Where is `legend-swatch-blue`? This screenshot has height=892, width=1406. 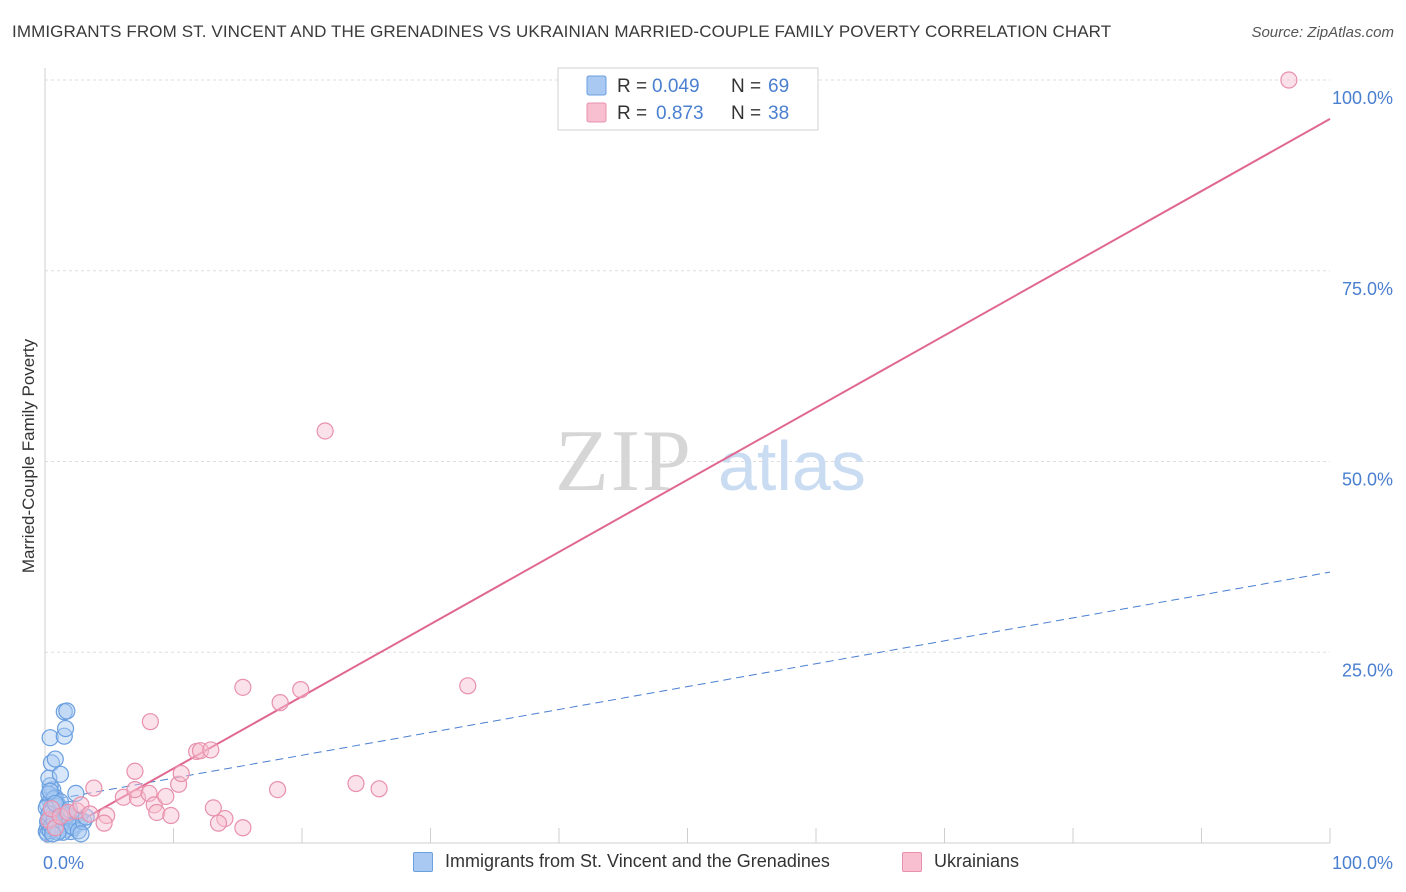 legend-swatch-blue is located at coordinates (596, 85).